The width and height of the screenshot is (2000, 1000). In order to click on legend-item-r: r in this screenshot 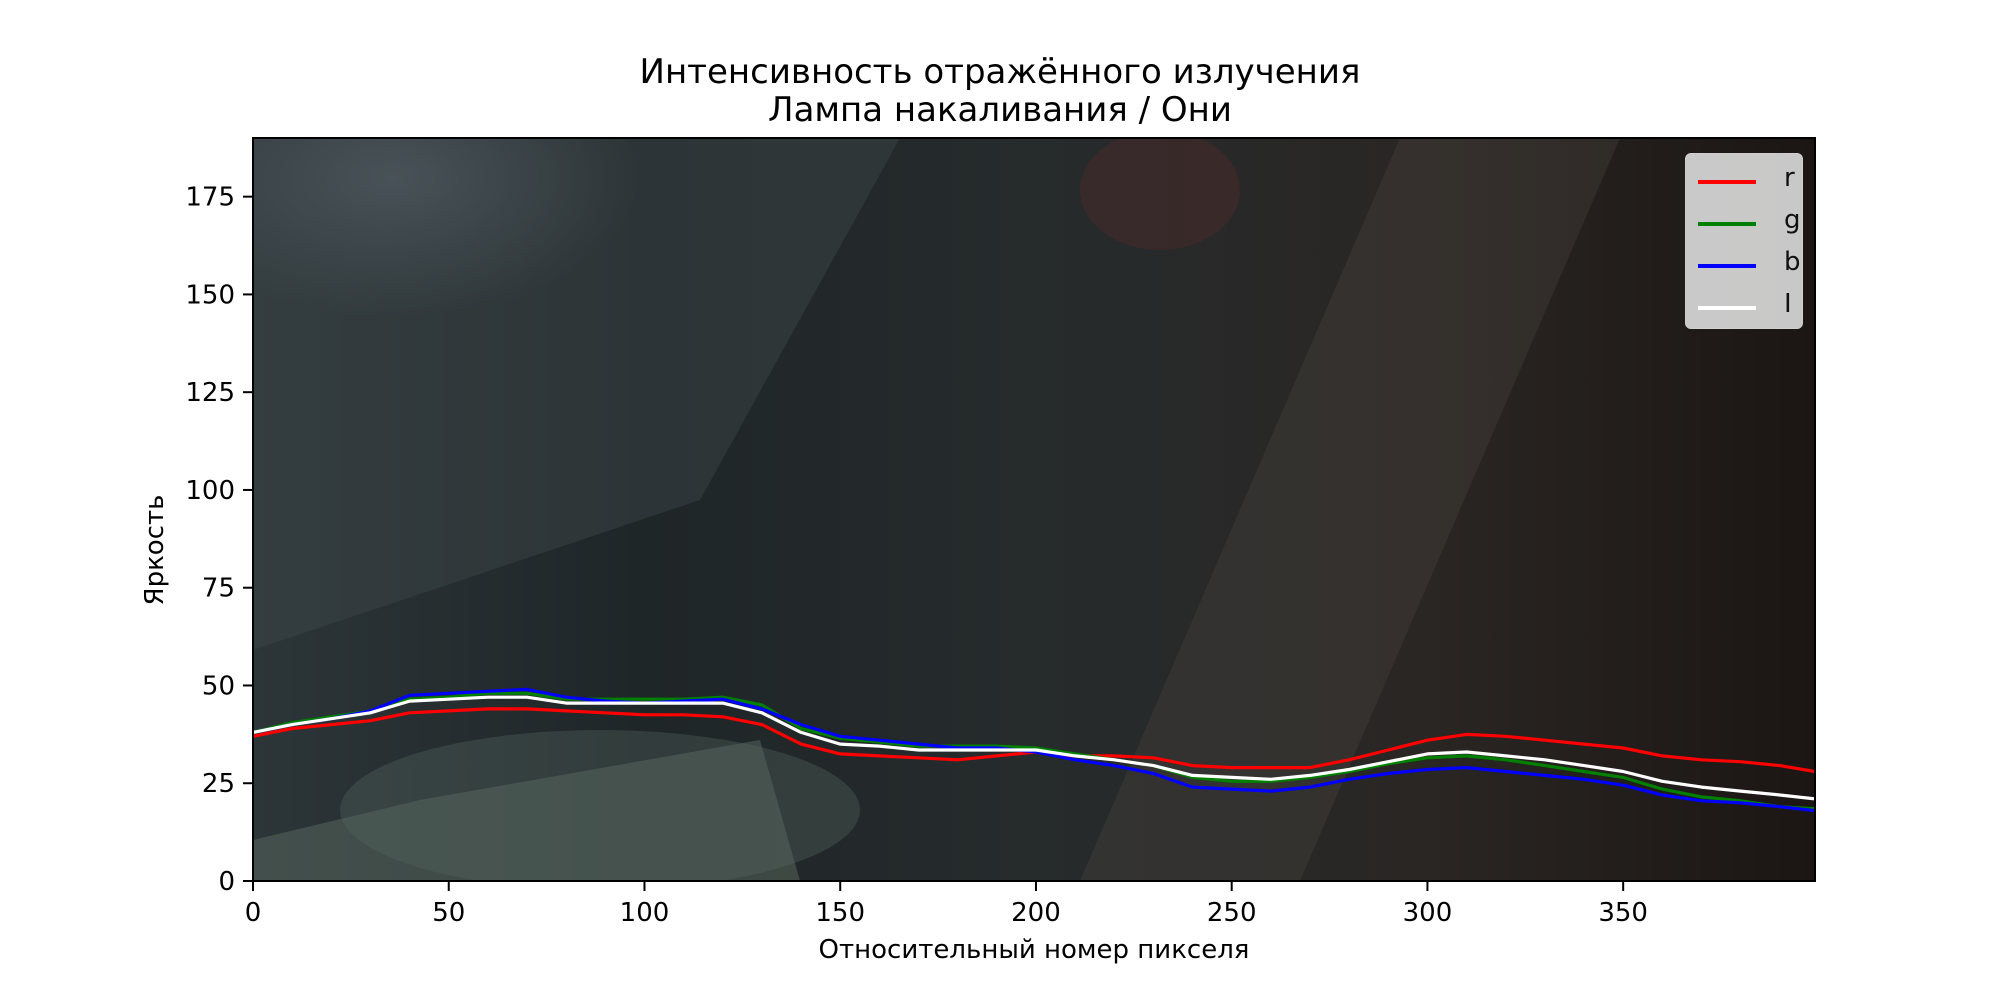, I will do `click(1747, 180)`.